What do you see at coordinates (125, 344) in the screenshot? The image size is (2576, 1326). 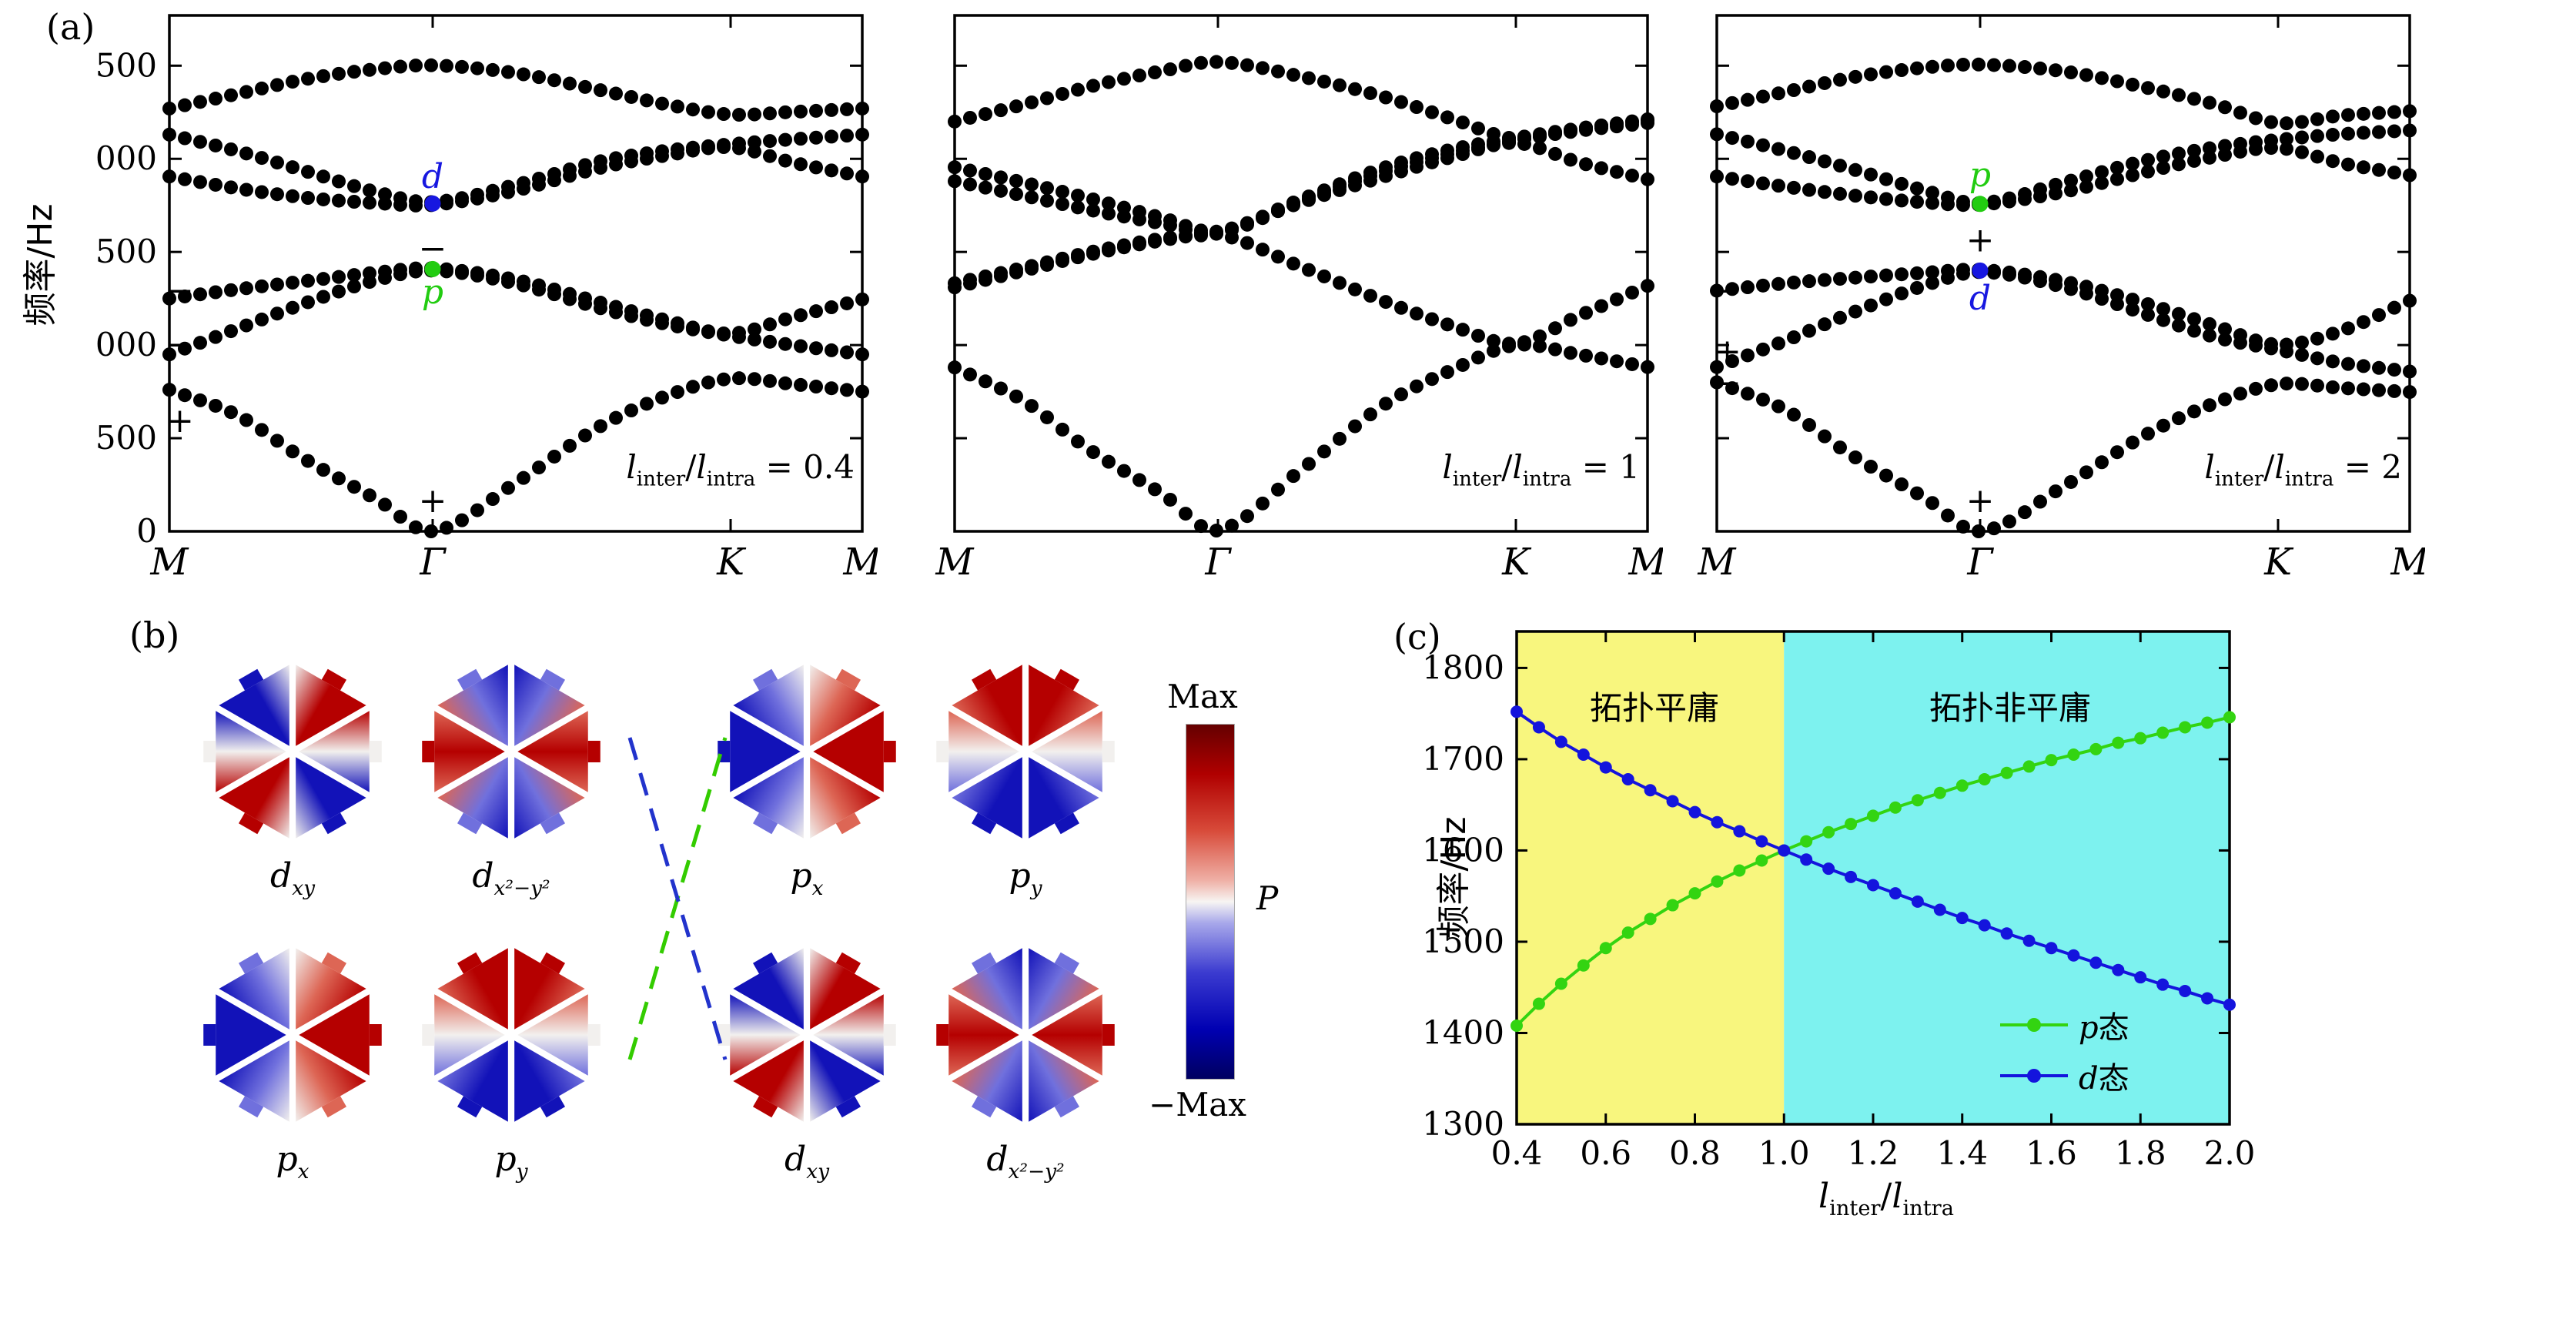 I see `svg-text: 1000` at bounding box center [125, 344].